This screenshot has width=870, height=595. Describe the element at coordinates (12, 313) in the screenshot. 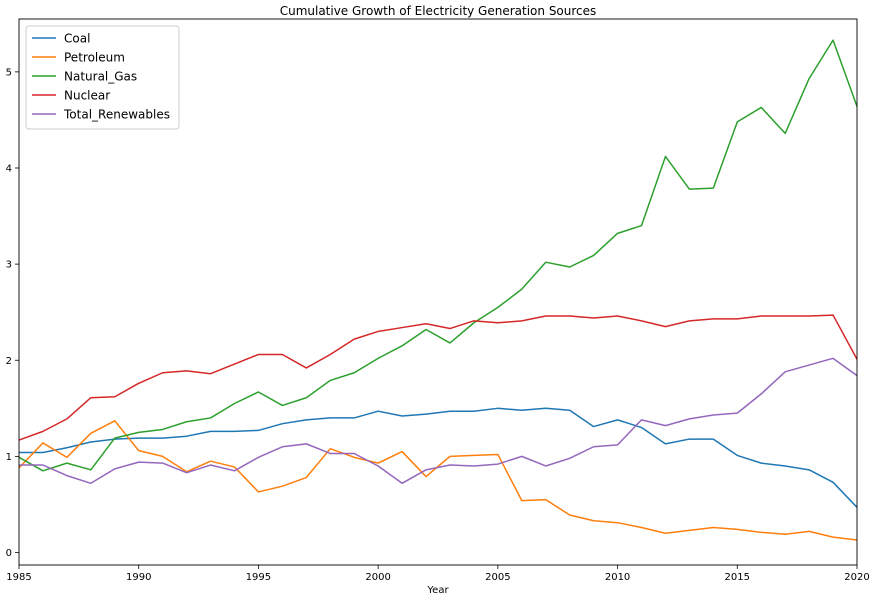

I see `y-axis: 0 1 2 3 4 5` at that location.